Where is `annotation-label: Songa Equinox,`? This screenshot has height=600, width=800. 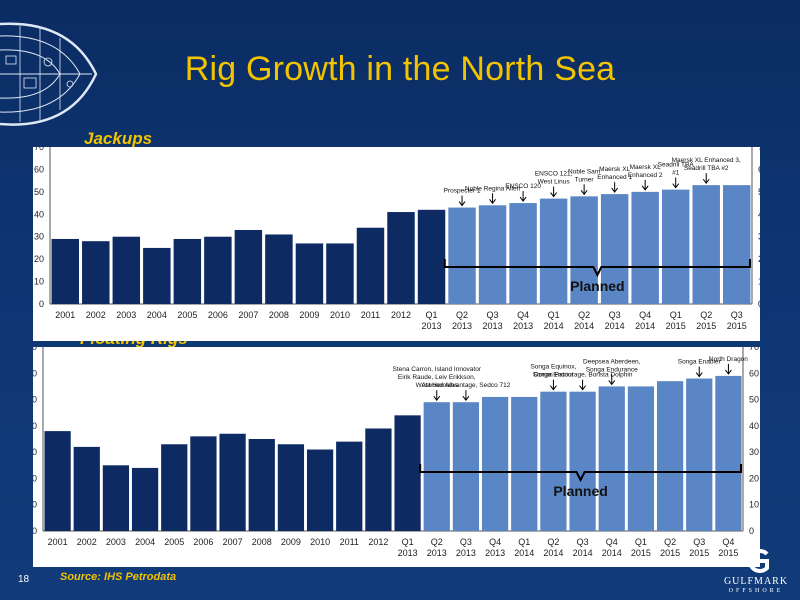 annotation-label: Songa Equinox, is located at coordinates (553, 367).